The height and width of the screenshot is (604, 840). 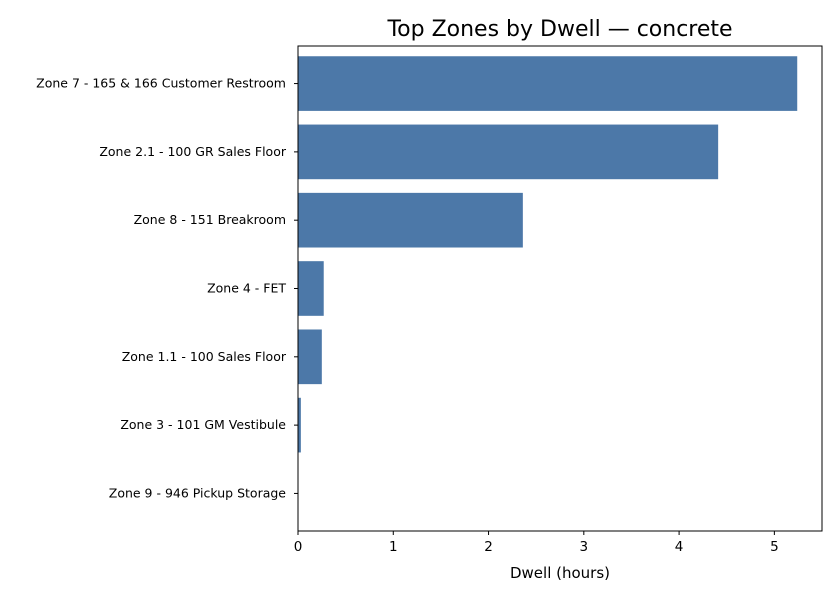 I want to click on y-tick-label: Zone 2.1 - 100 GR Sales Floor, so click(x=193, y=151).